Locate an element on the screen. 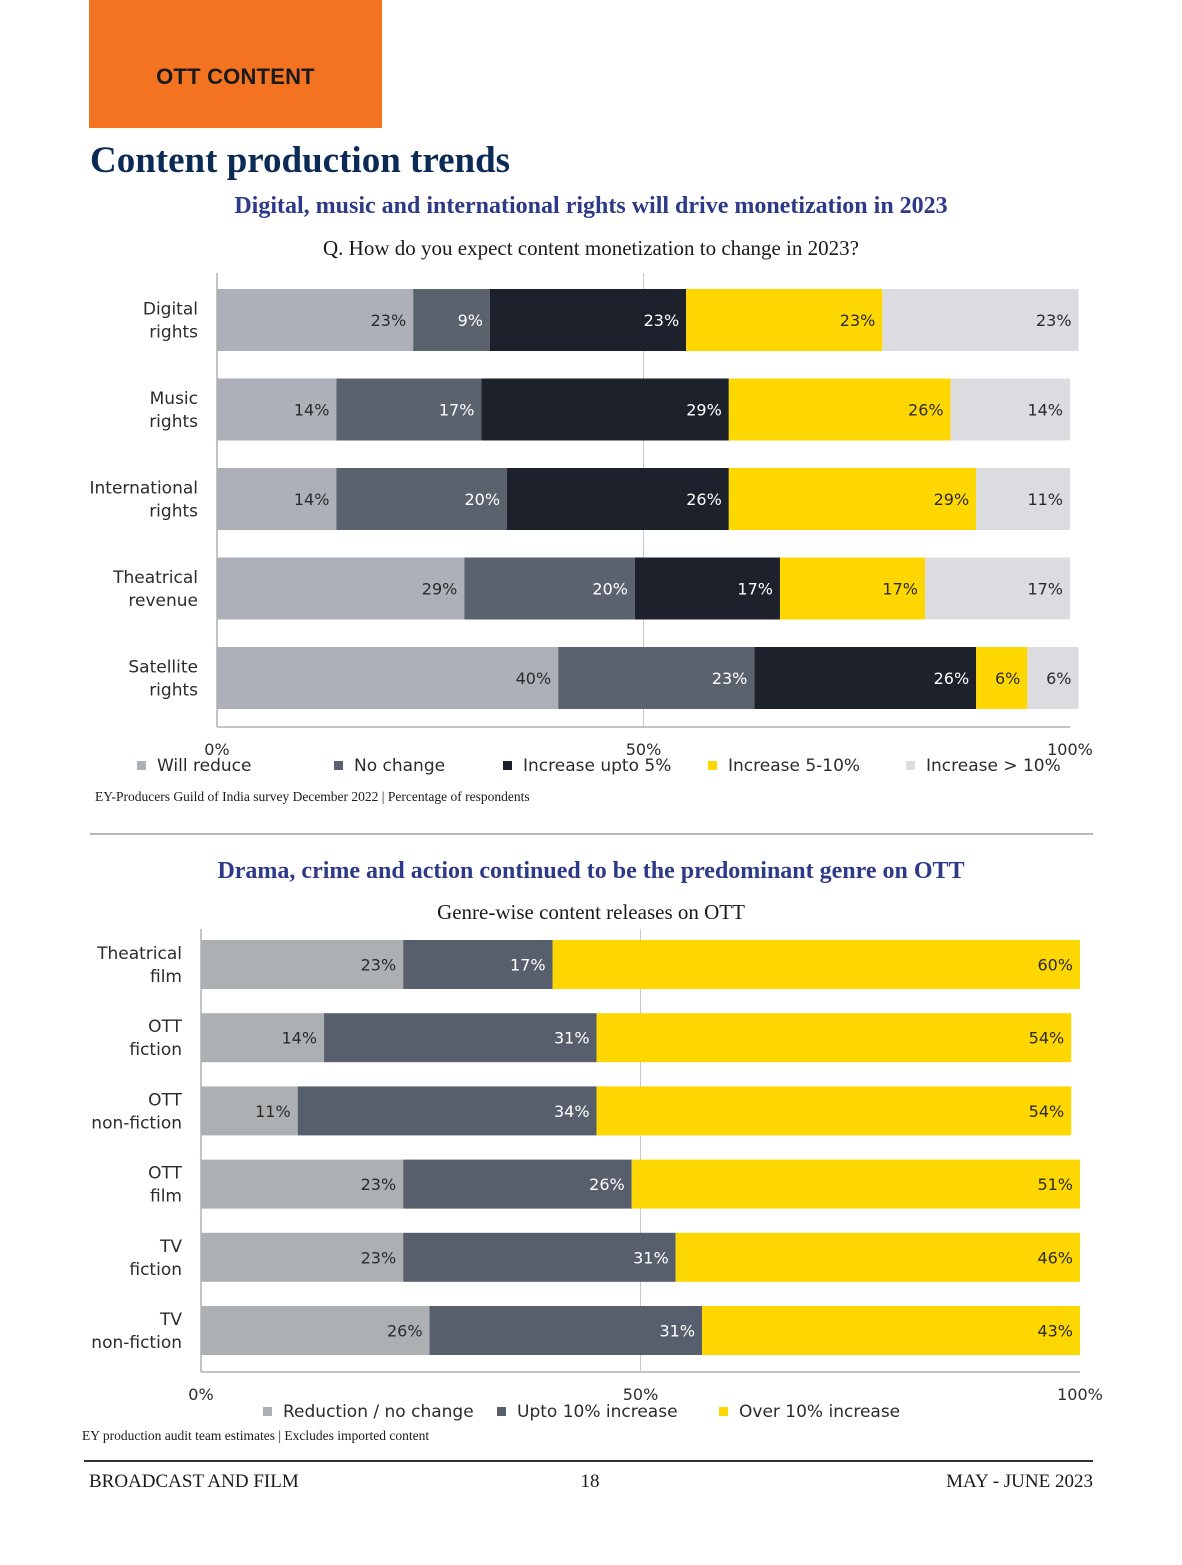 The height and width of the screenshot is (1565, 1182). footer-right: MAY - JUNE 2023 is located at coordinates (1019, 1481).